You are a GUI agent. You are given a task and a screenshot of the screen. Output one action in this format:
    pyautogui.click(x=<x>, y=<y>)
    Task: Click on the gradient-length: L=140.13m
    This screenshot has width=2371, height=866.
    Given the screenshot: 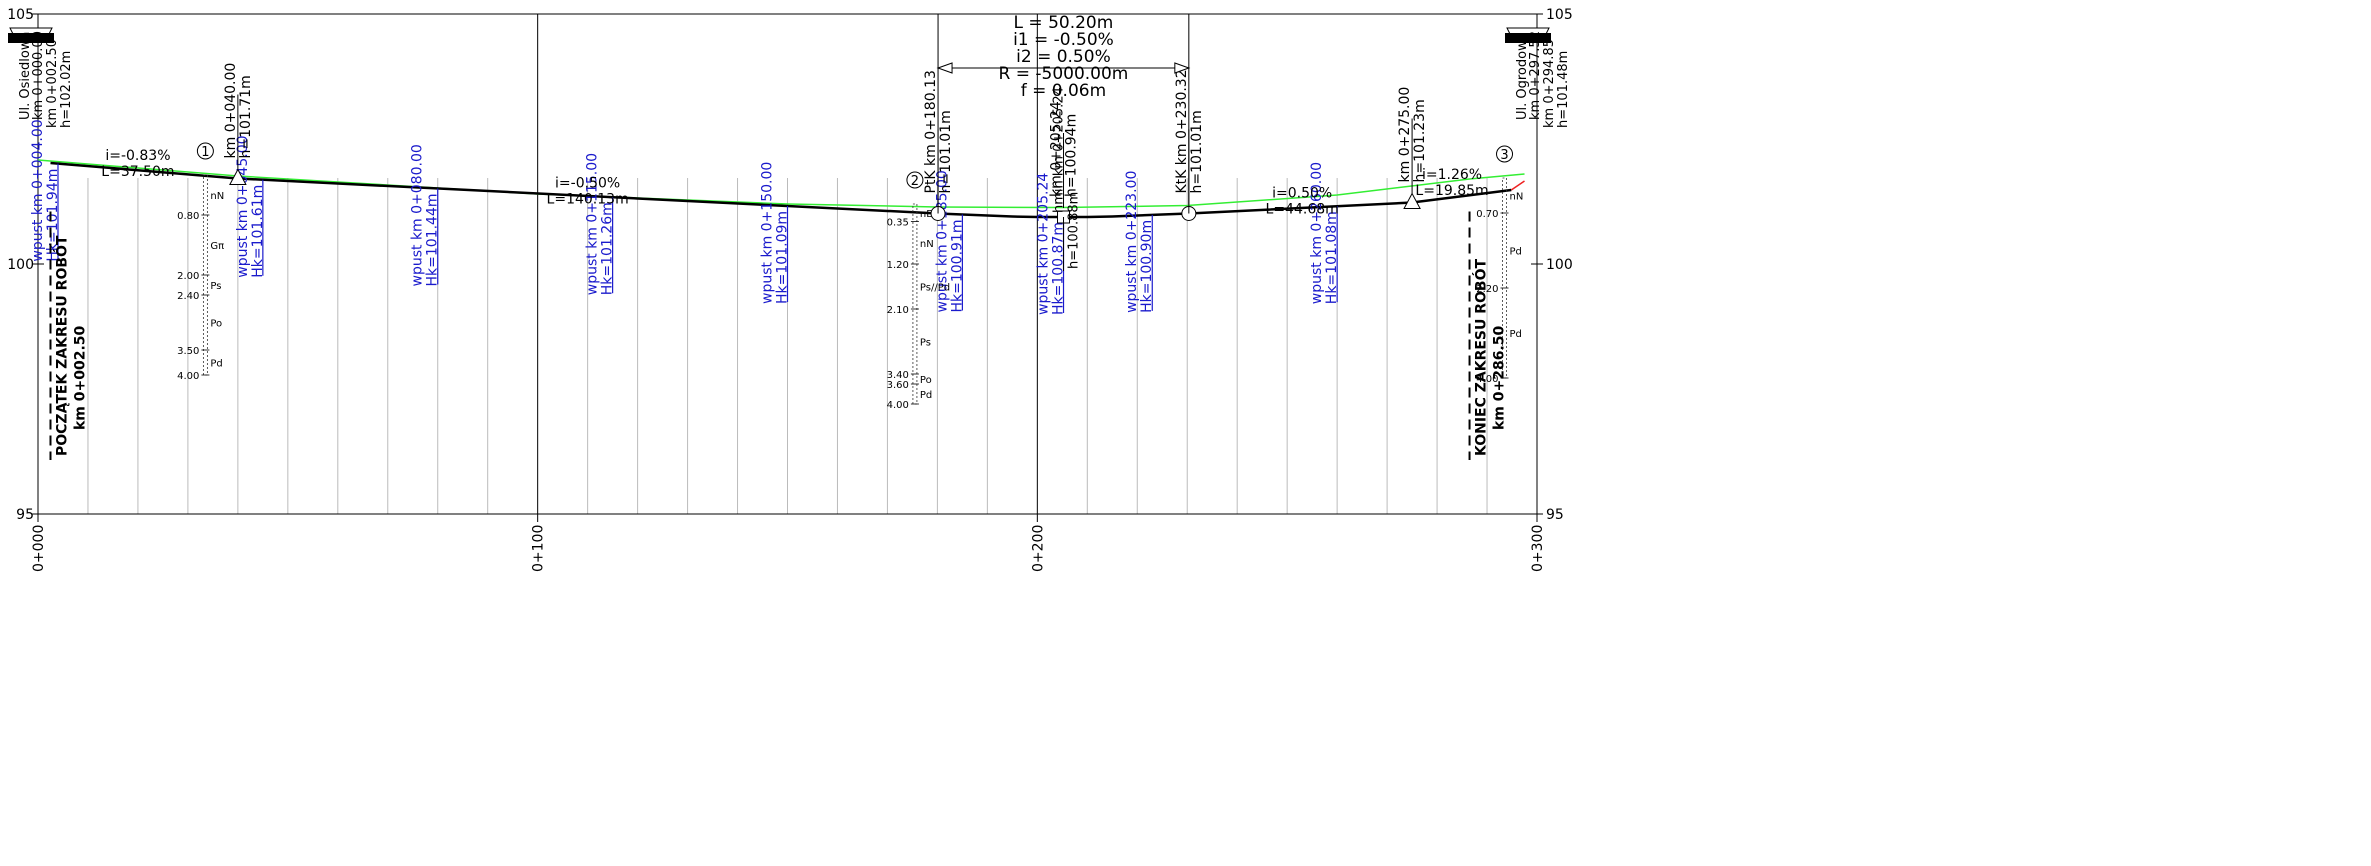 What is the action you would take?
    pyautogui.click(x=588, y=200)
    